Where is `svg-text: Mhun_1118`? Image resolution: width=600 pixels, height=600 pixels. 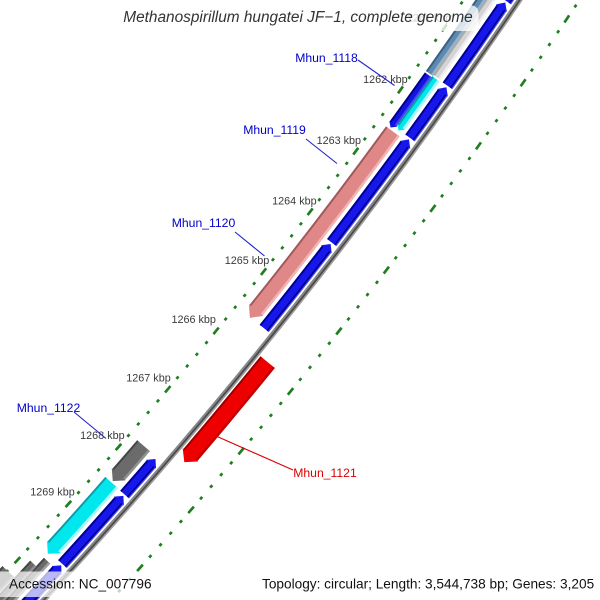
svg-text: Mhun_1118 is located at coordinates (326, 58).